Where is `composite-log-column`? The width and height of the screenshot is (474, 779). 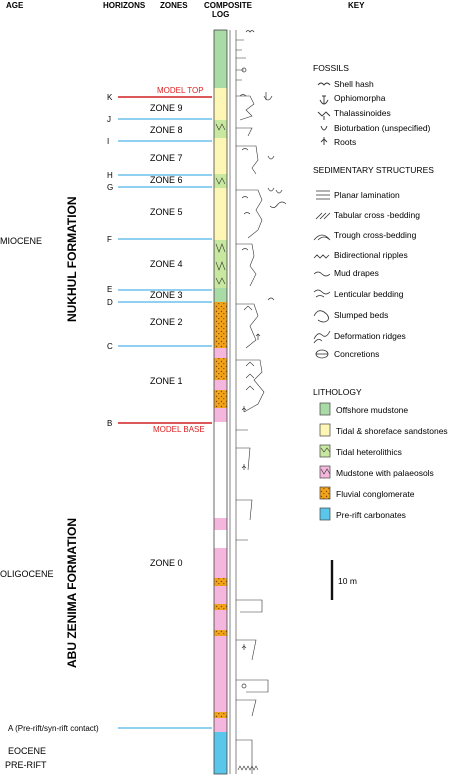
composite-log-column is located at coordinates (220, 402).